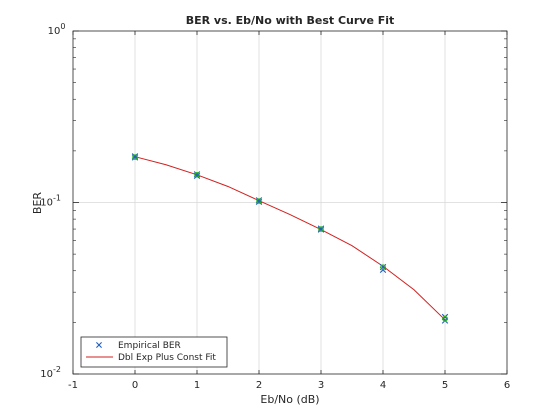  I want to click on chart-title: BER vs. Eb/No with Best Curve Fit, so click(290, 20).